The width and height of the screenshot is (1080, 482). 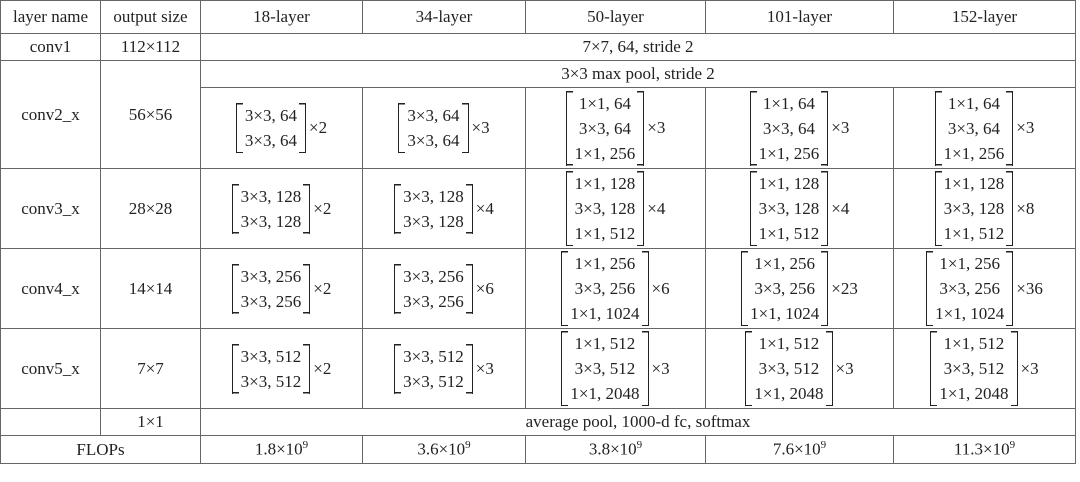 What do you see at coordinates (444, 128) in the screenshot?
I see `block-cell: 3×3, 64 3×3, 64 ×3` at bounding box center [444, 128].